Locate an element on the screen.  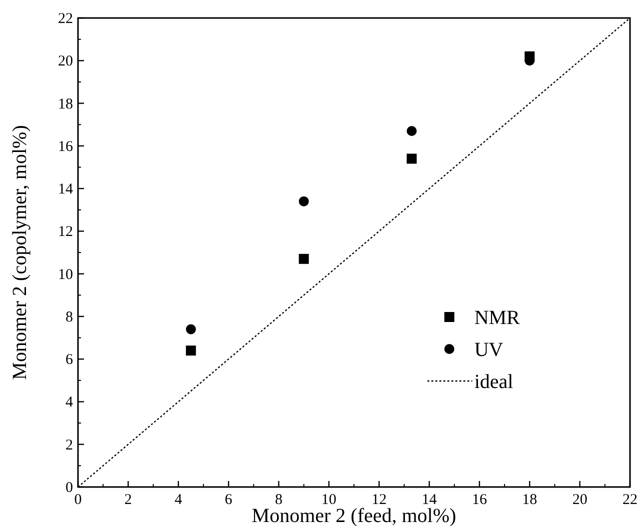
x-axis-title: Monomer 2 (feed, mol%) is located at coordinates (354, 515).